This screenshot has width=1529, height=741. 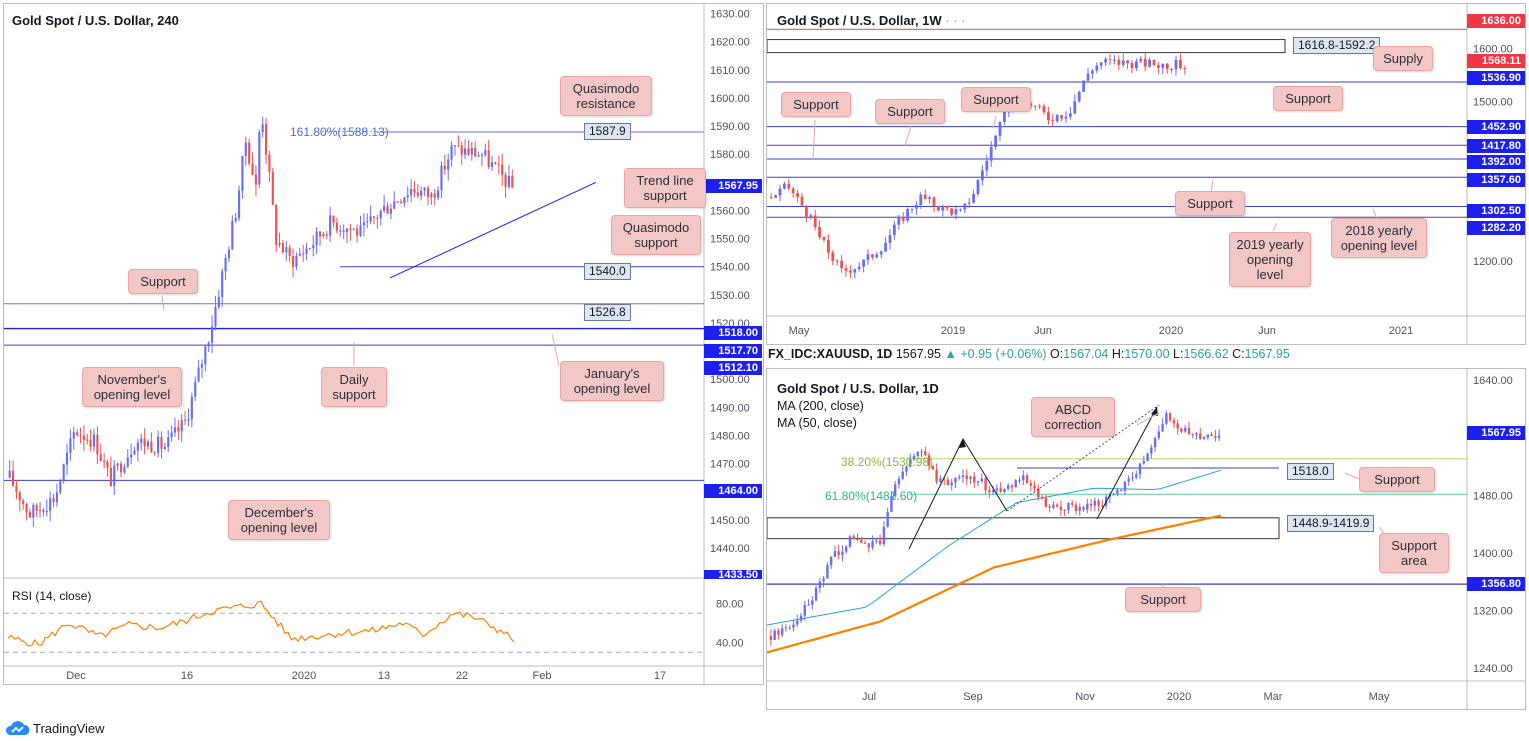 What do you see at coordinates (869, 697) in the screenshot?
I see `x-tick-daily: Jul` at bounding box center [869, 697].